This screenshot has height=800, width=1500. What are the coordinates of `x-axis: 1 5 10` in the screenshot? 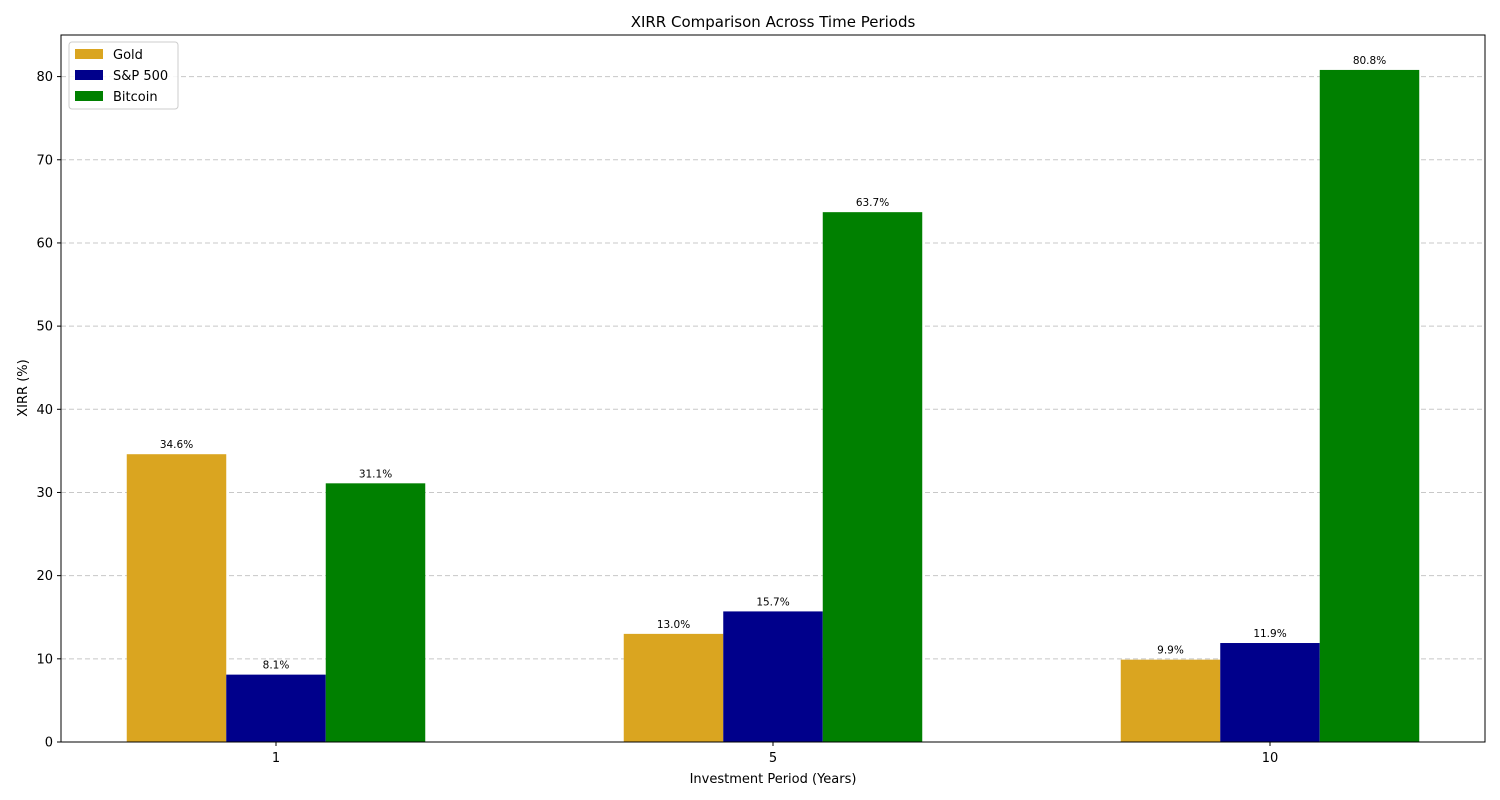 It's located at (775, 754).